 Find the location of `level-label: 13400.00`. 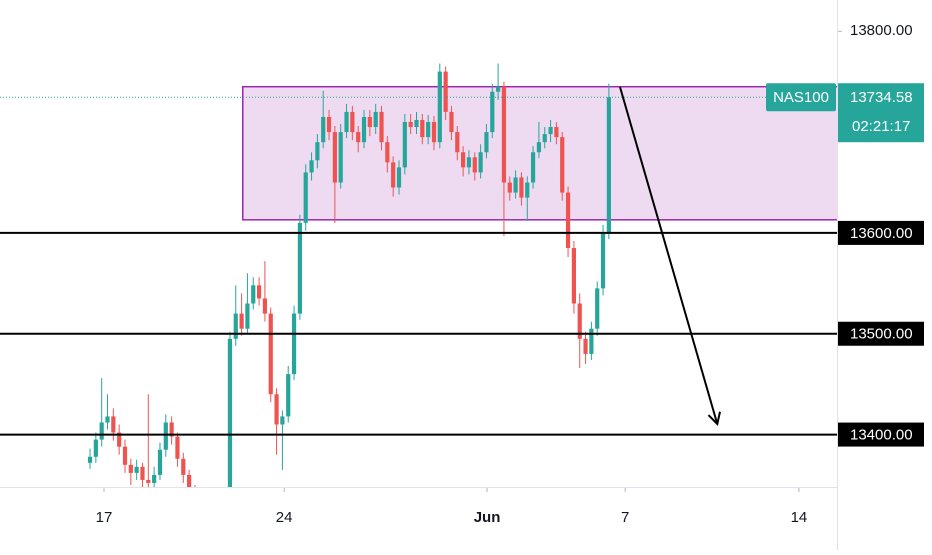

level-label: 13400.00 is located at coordinates (881, 435).